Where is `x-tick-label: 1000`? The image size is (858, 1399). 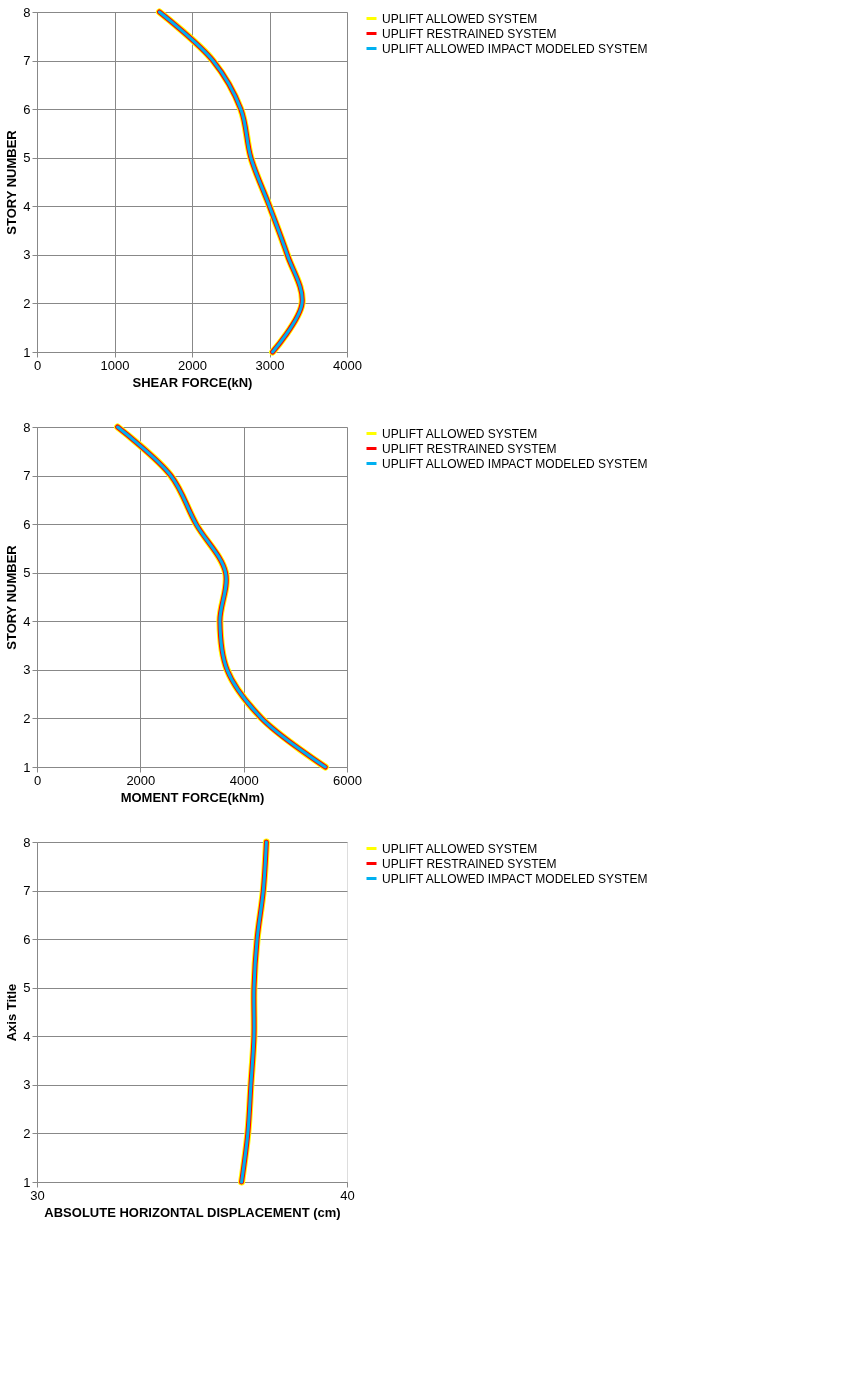 x-tick-label: 1000 is located at coordinates (115, 365).